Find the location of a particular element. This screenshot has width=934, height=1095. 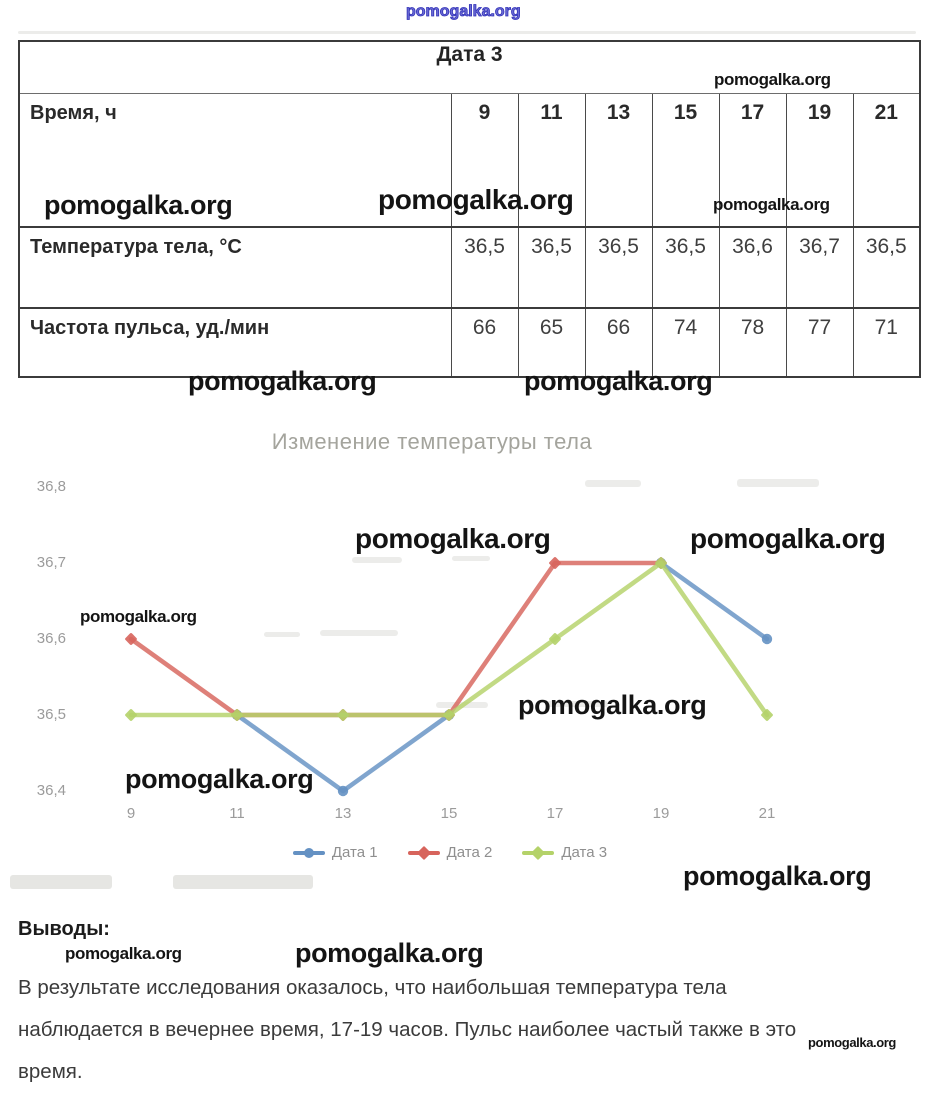

x-axis-label: 21 is located at coordinates (767, 813).